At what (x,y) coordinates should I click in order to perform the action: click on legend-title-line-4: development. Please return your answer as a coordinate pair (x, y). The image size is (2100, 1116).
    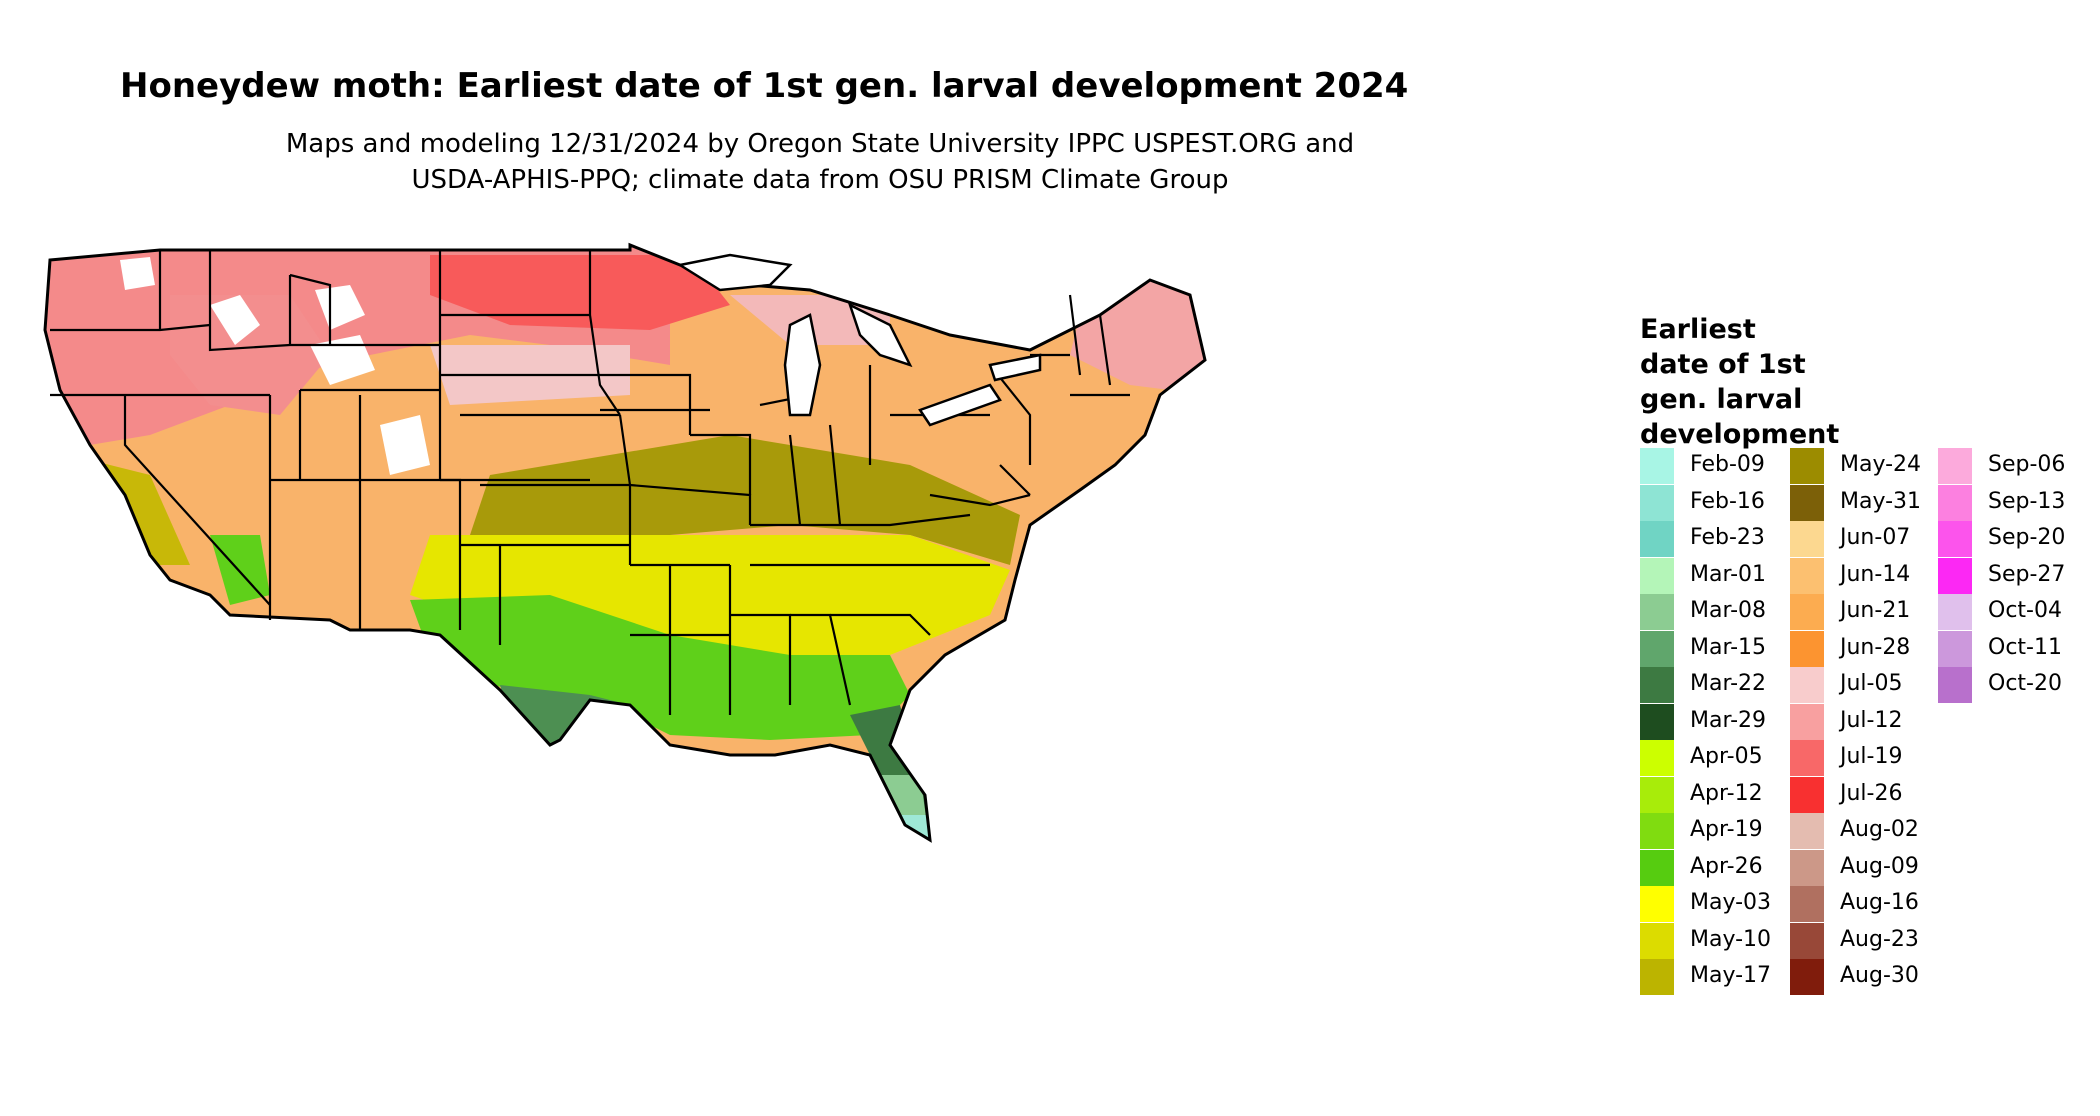
    Looking at the image, I should click on (1740, 434).